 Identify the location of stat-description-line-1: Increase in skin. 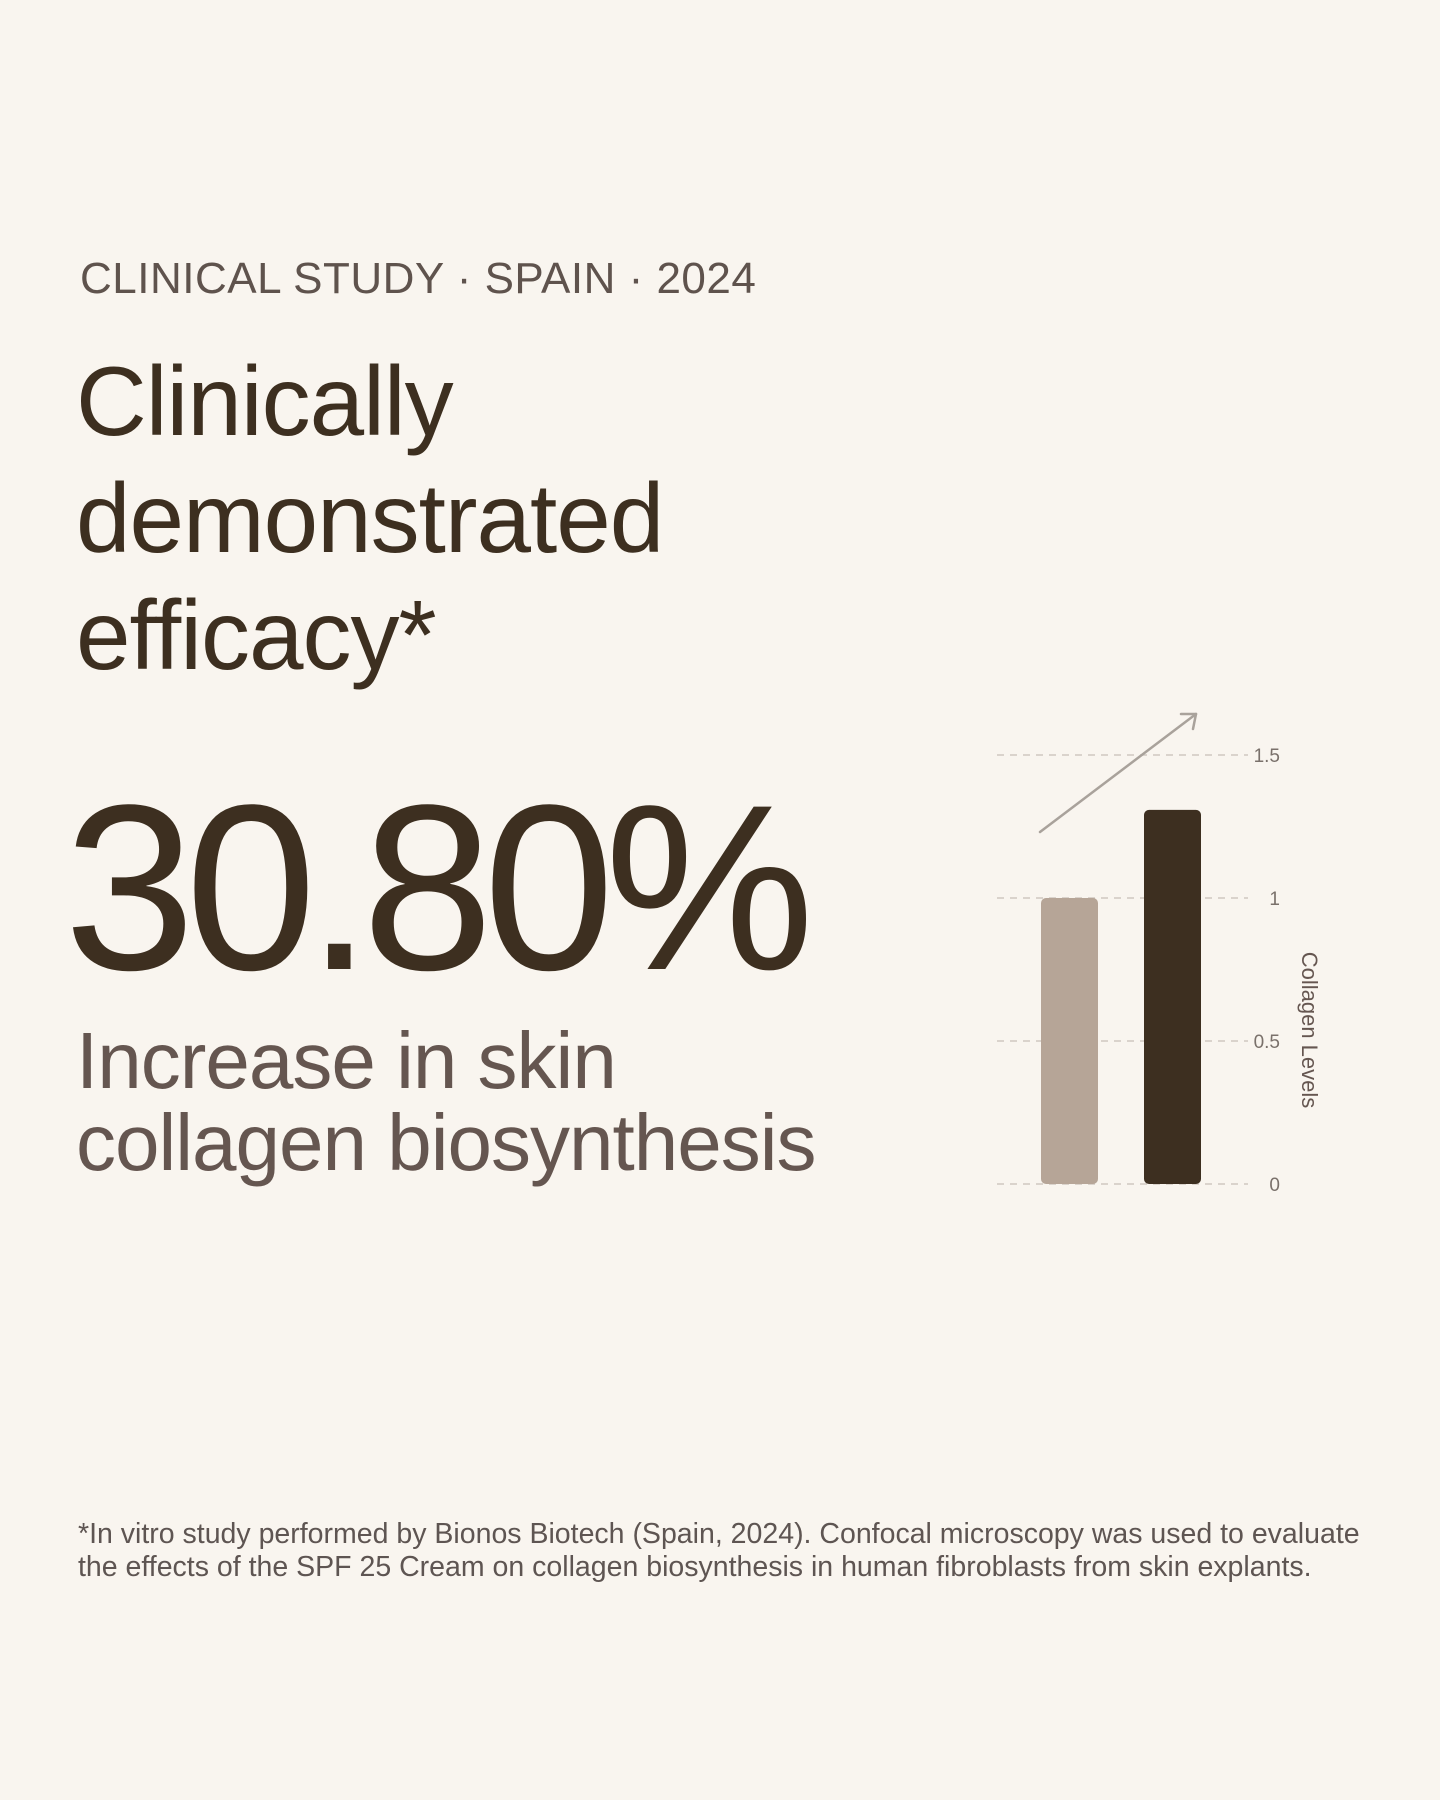
(346, 1060).